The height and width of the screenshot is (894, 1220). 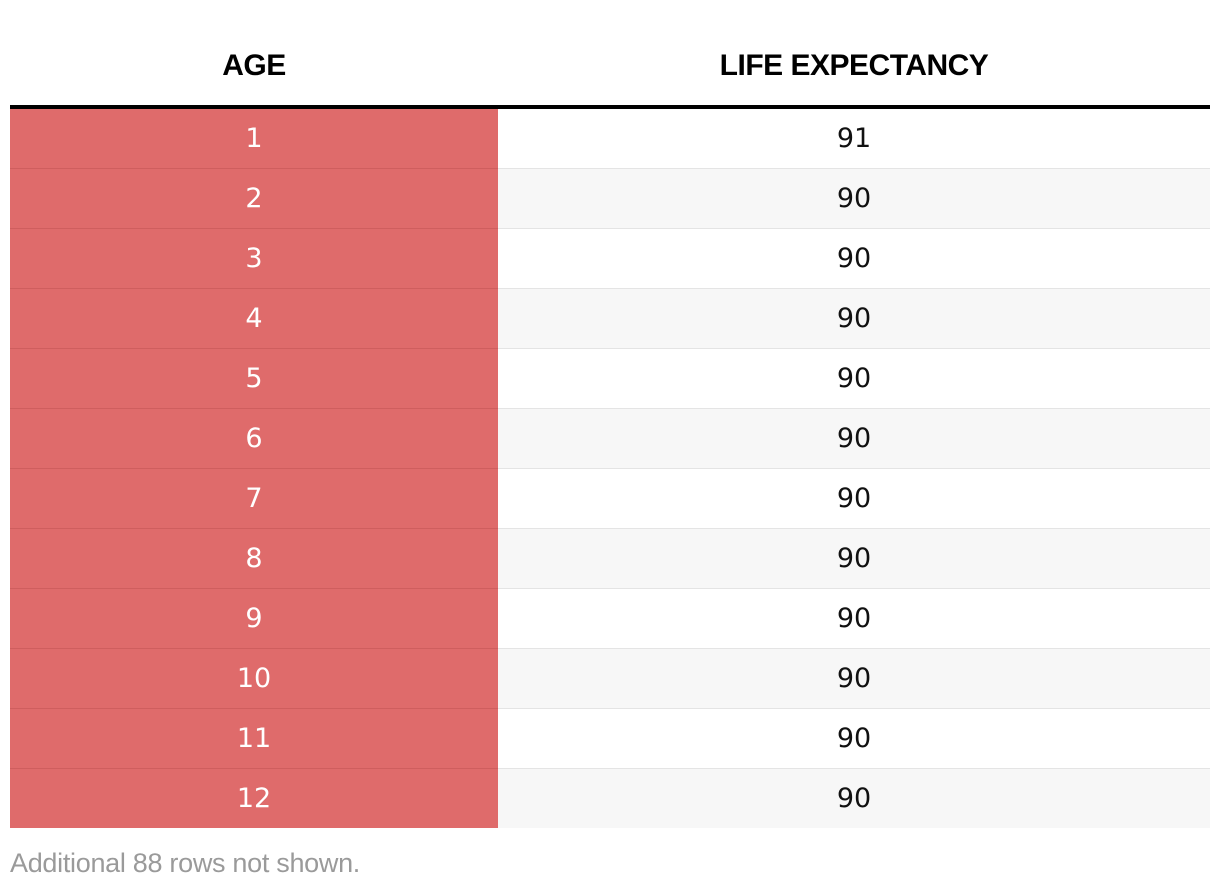 I want to click on table-row: 9 90, so click(x=610, y=618).